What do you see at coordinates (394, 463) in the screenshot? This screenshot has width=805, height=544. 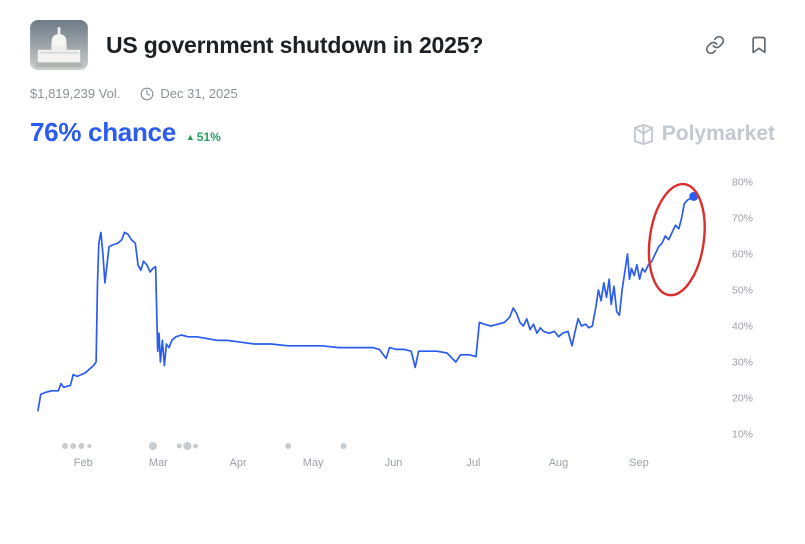 I see `svg-text: Jun` at bounding box center [394, 463].